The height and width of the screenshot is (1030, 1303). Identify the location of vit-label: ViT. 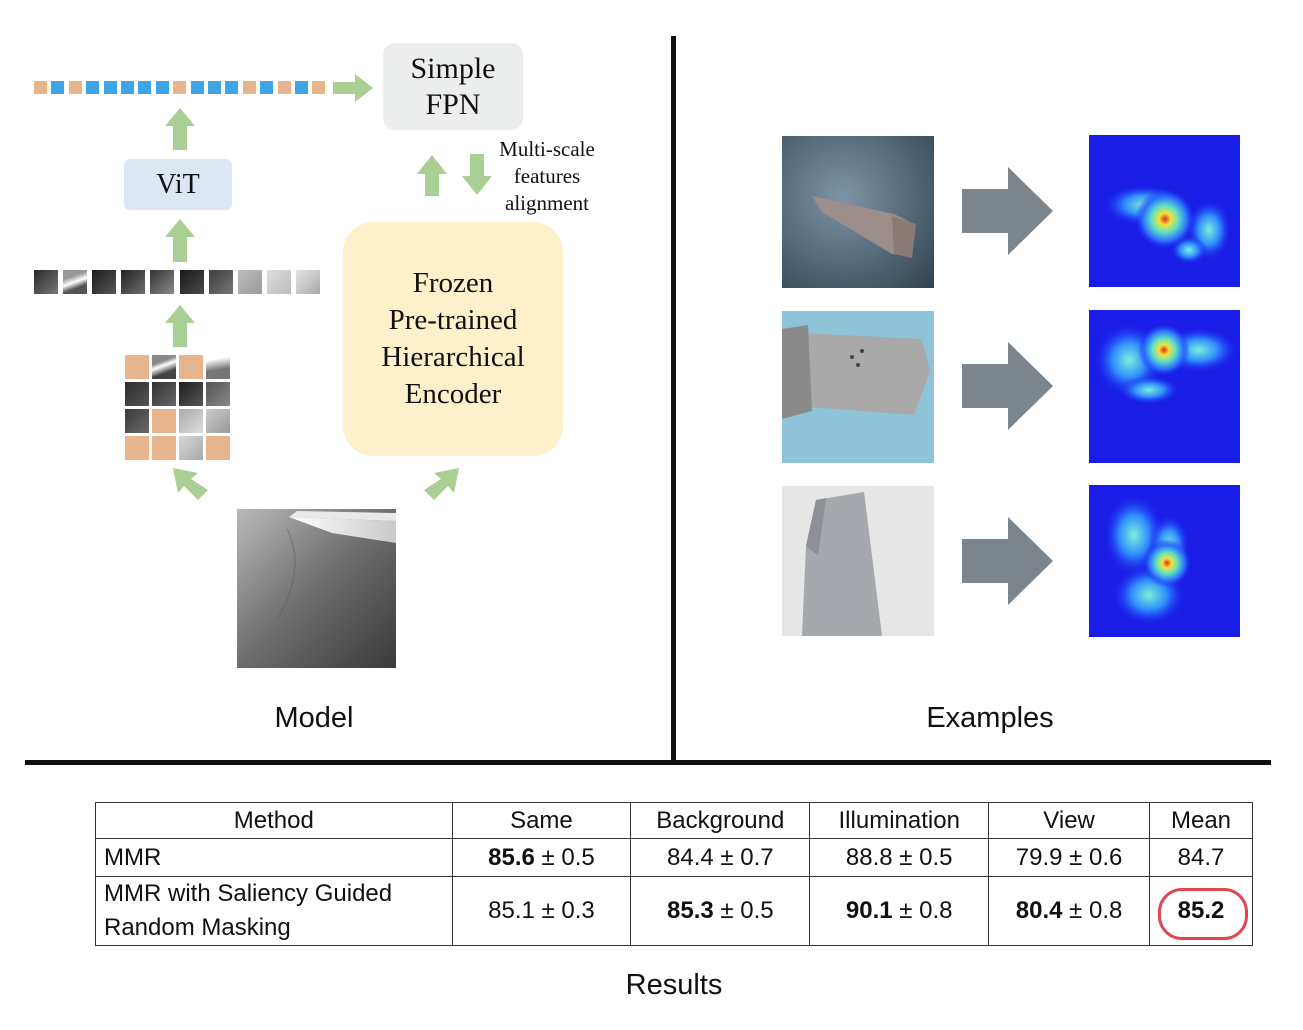
(178, 184).